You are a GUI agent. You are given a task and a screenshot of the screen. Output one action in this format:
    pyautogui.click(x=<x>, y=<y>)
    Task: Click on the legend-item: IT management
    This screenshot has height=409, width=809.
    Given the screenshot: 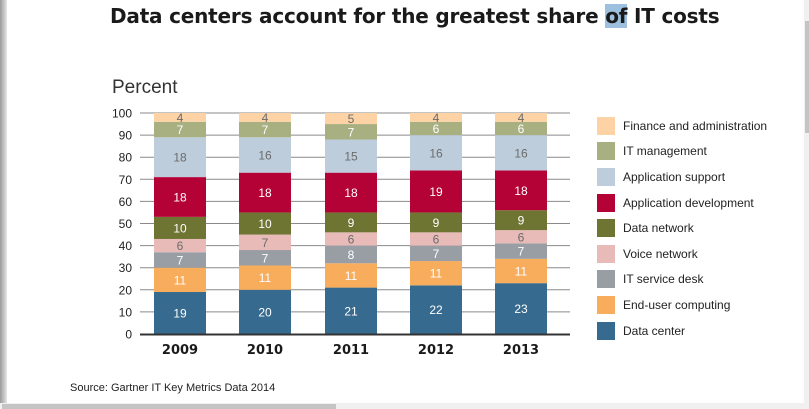 What is the action you would take?
    pyautogui.click(x=682, y=152)
    